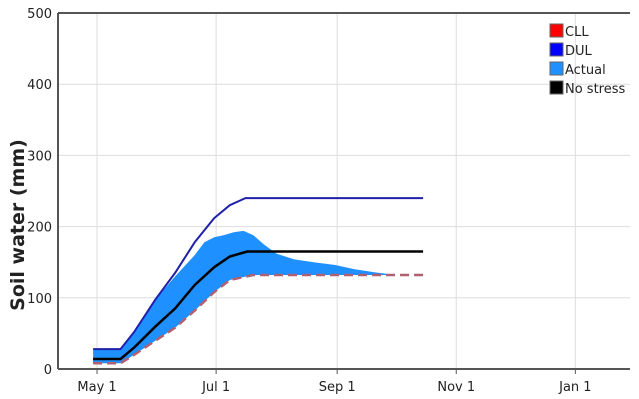  Describe the element at coordinates (96, 387) in the screenshot. I see `x-tick-label: May 1` at that location.